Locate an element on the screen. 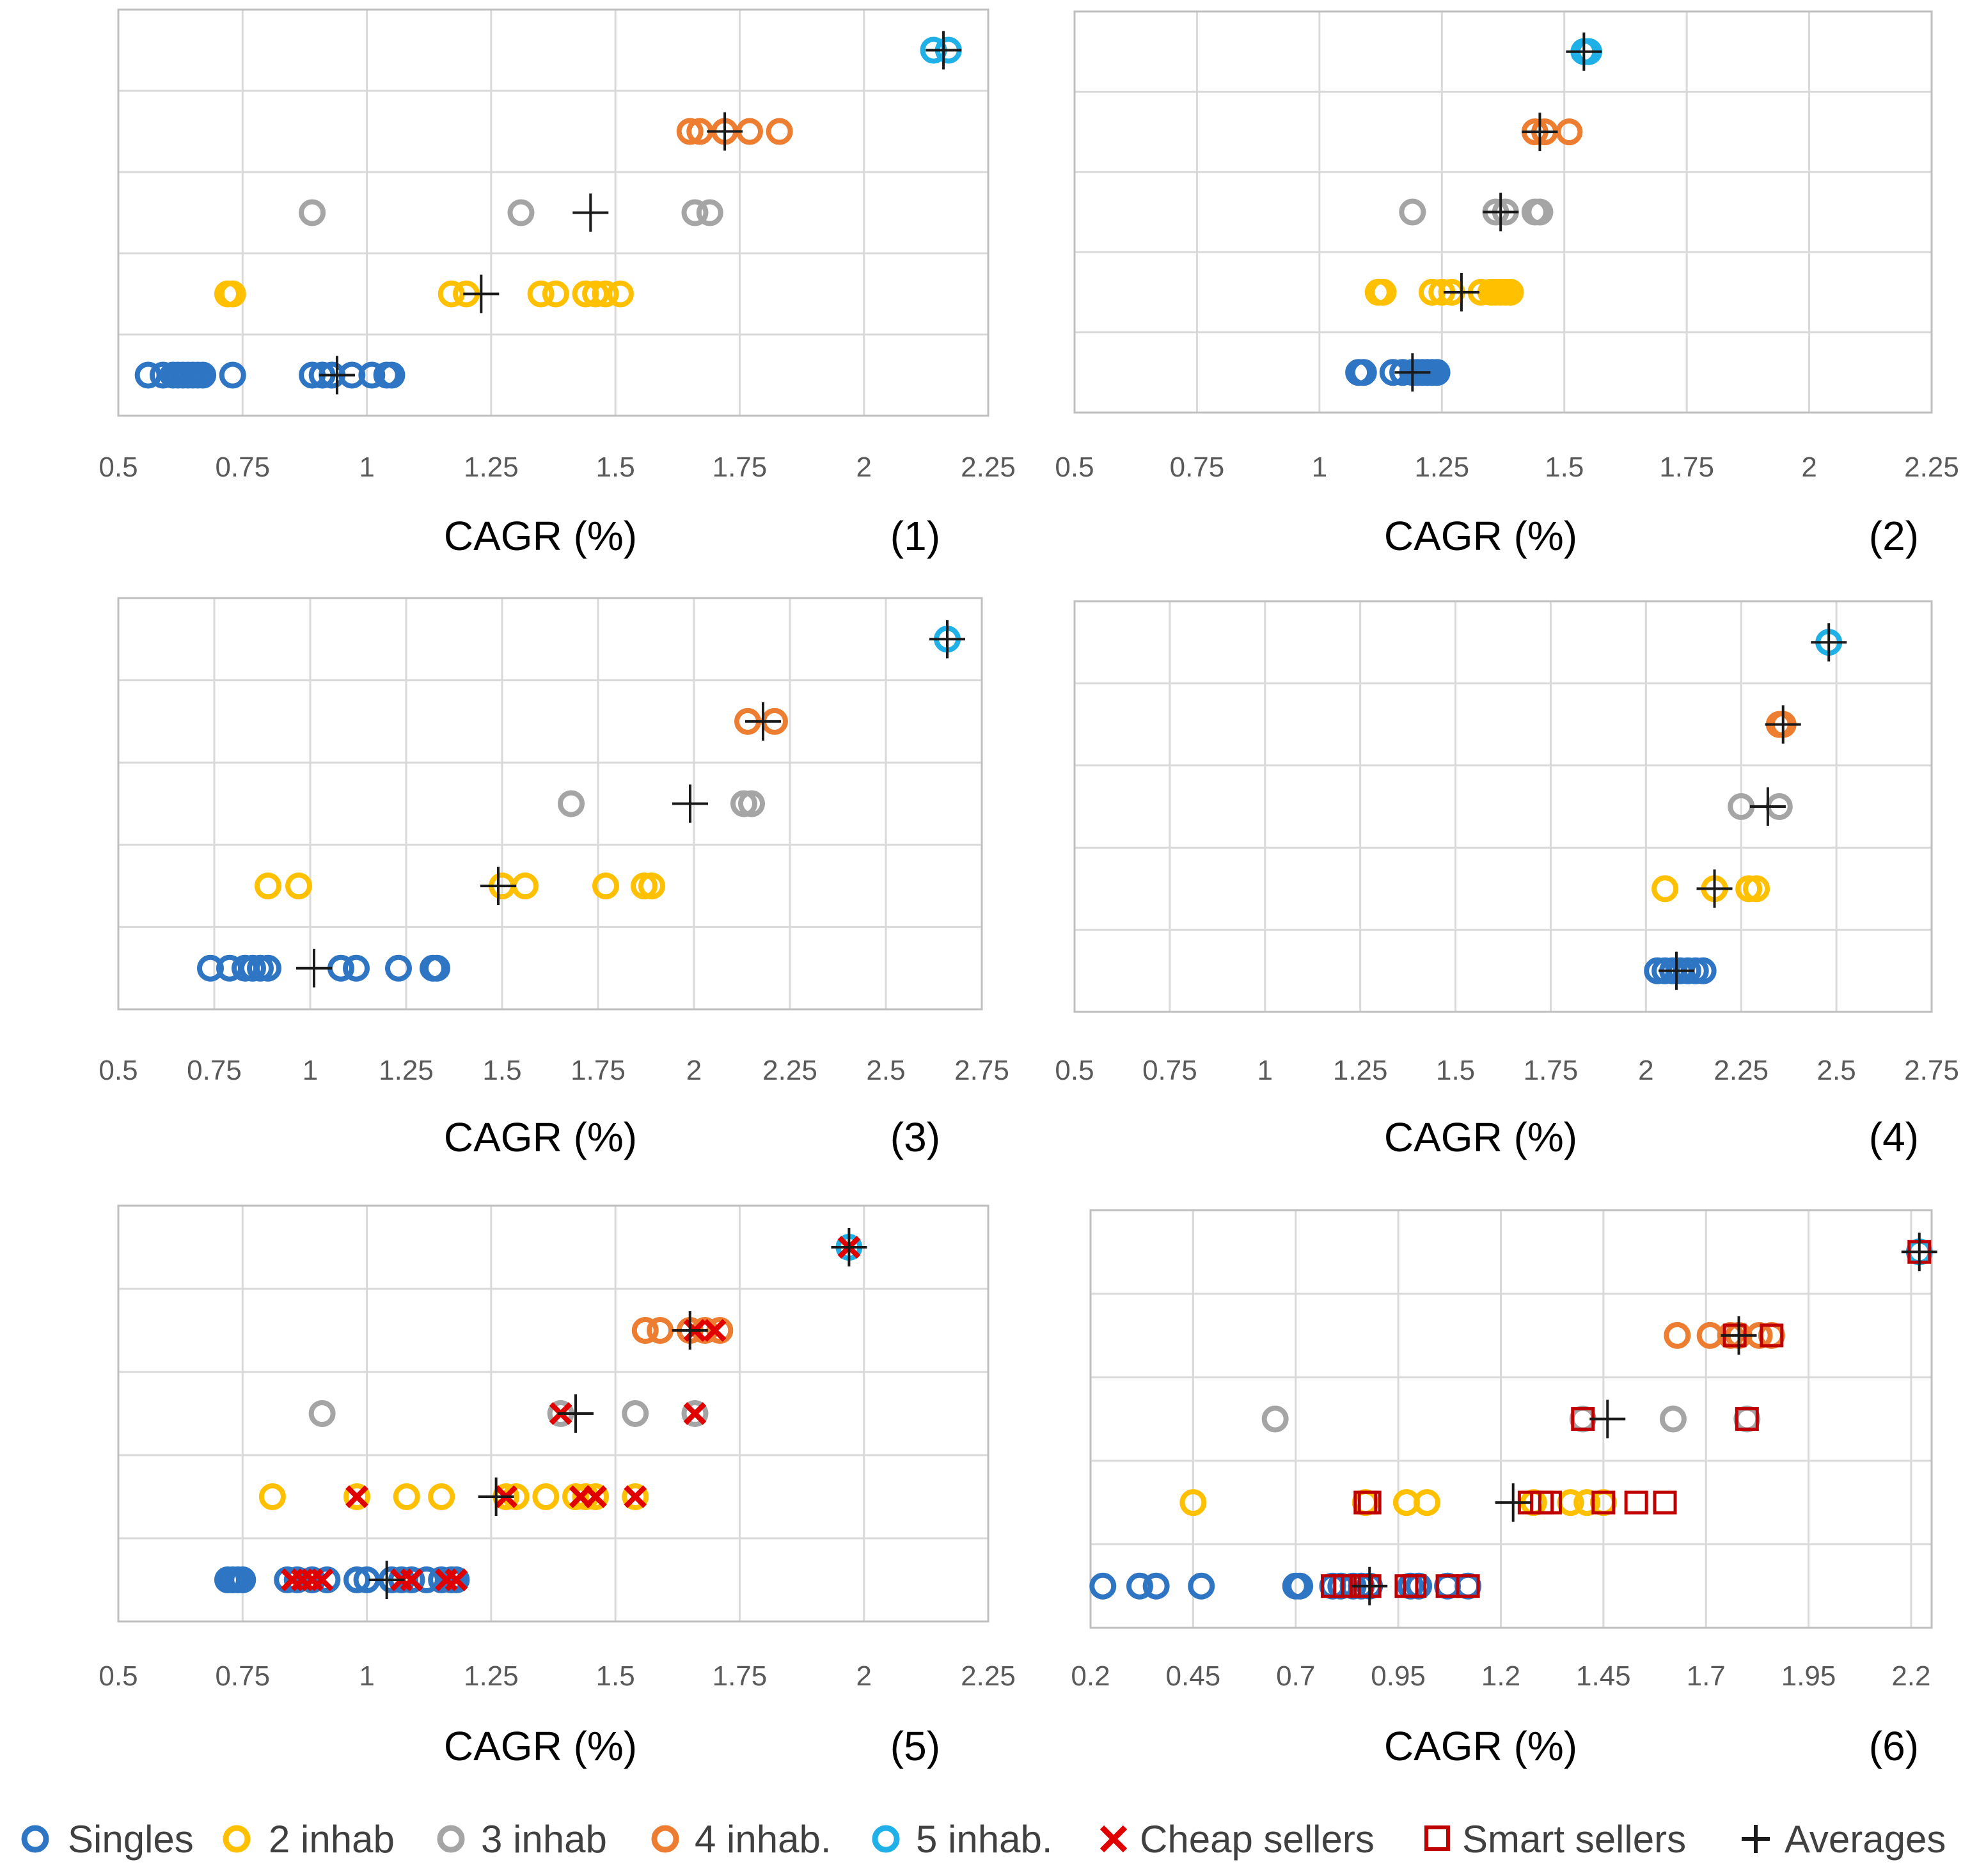 This screenshot has width=1986, height=1876. chart-panel-1: 0.5 0.75 1 1.25 1.5 1.75 2 2.25 CAGR (%) (1) is located at coordinates (557, 283).